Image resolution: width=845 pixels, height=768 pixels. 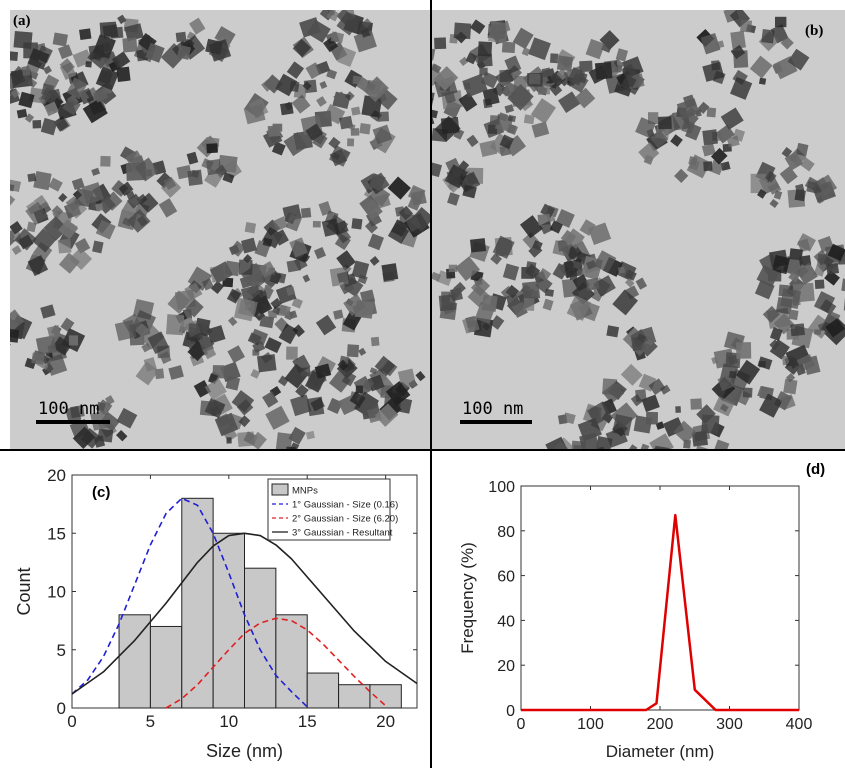 I want to click on panel-label-a: (a), so click(x=22, y=21).